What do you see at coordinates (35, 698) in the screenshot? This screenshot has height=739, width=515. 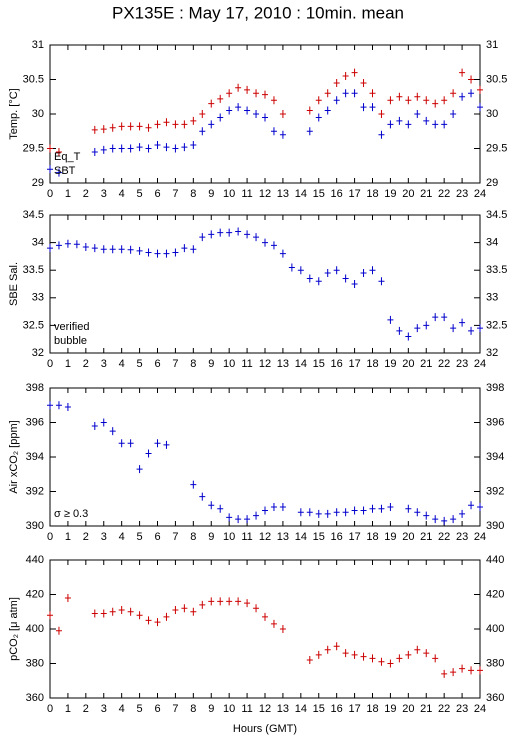 I see `y-tick-label: 360` at bounding box center [35, 698].